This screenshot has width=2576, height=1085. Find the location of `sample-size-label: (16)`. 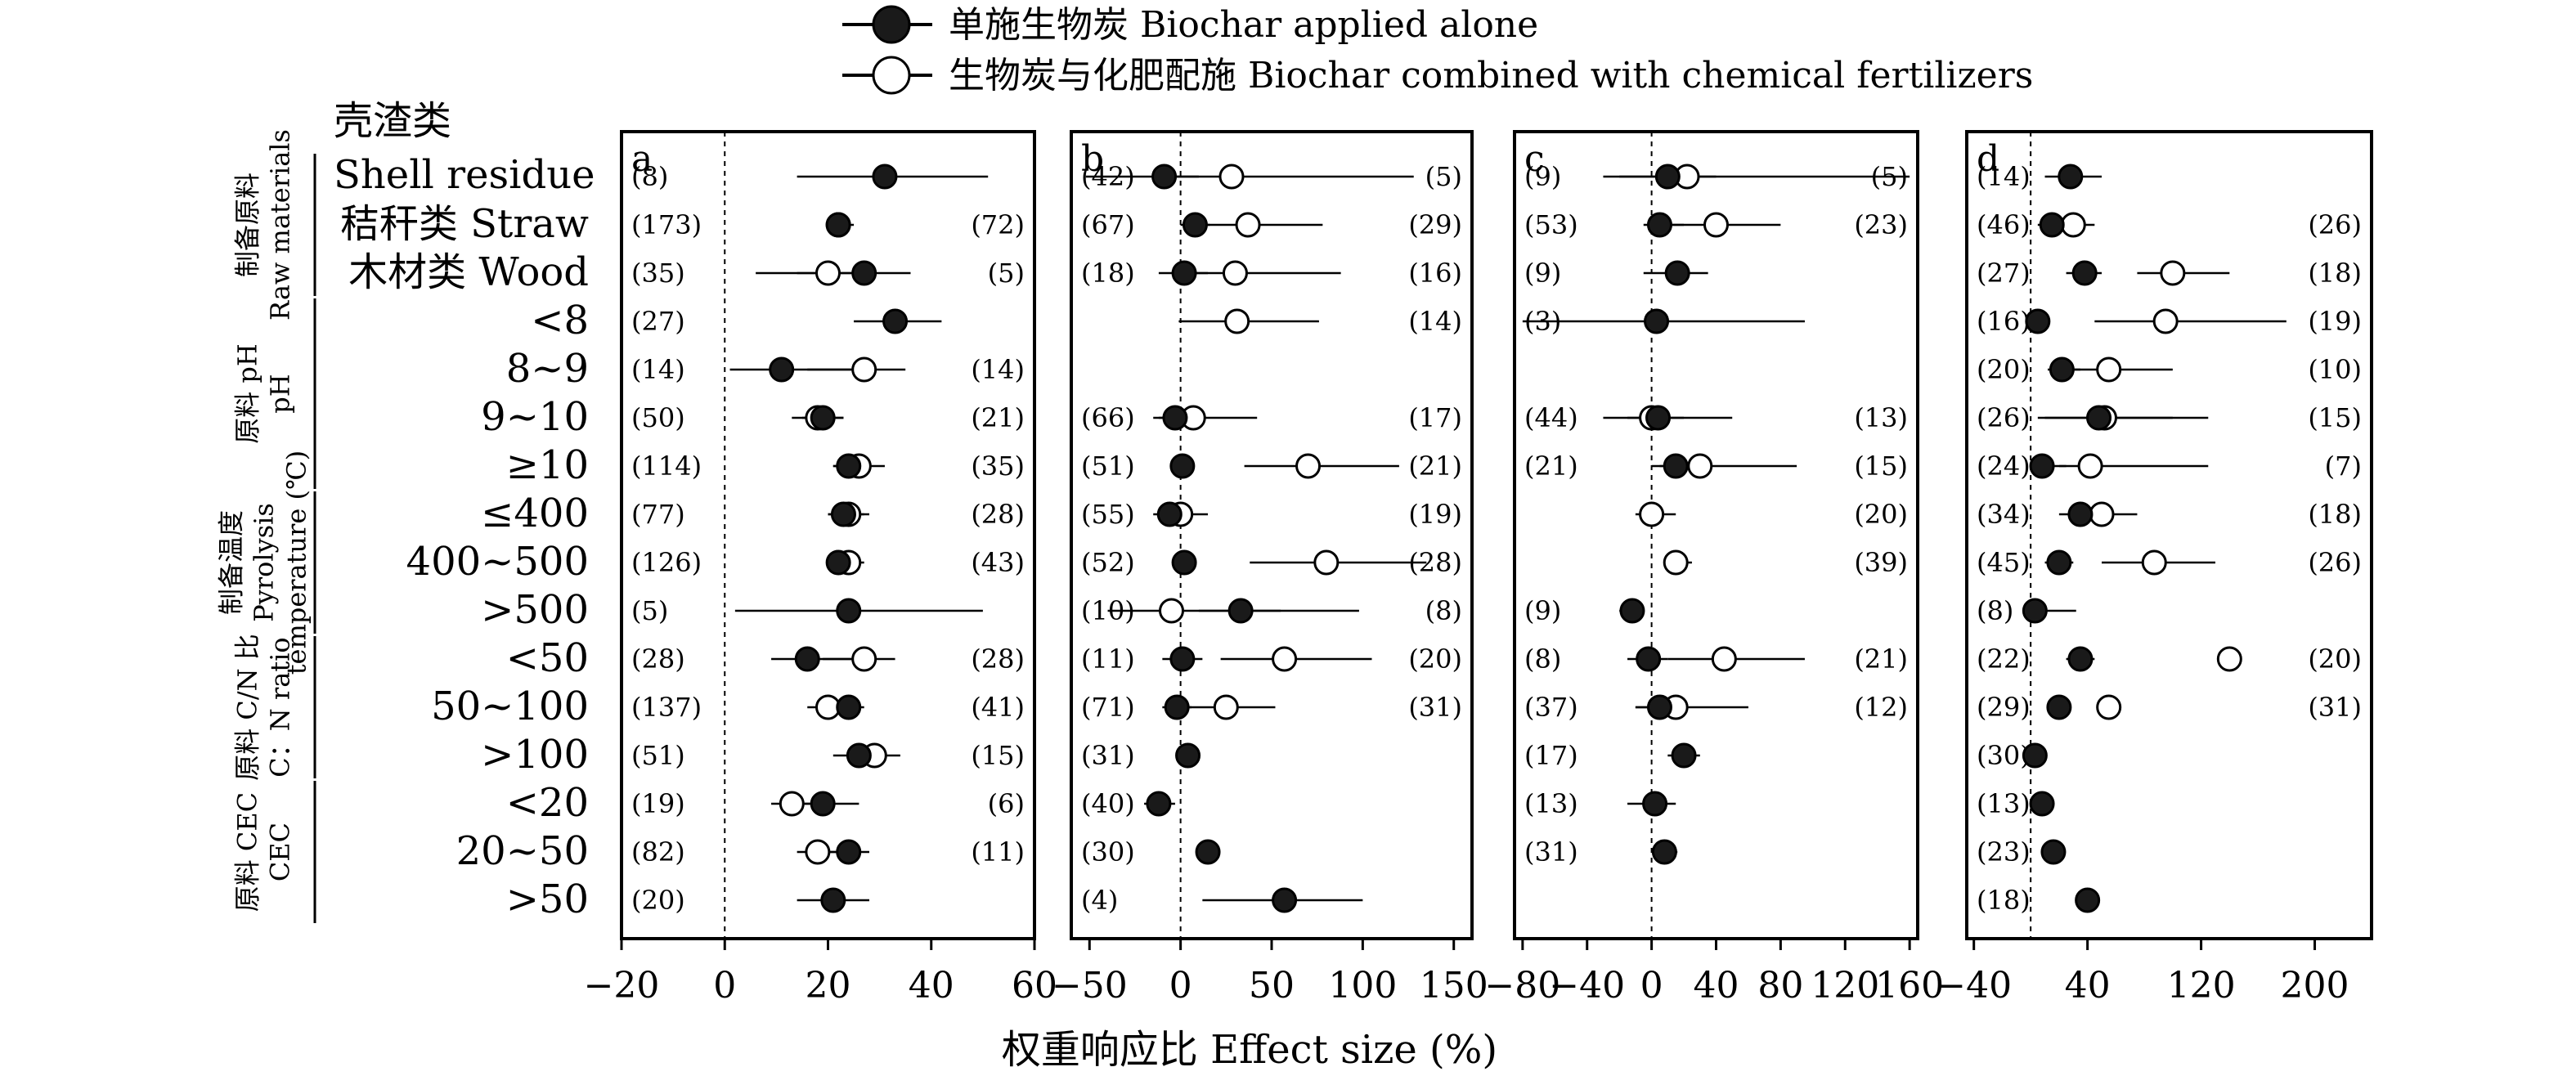

sample-size-label: (16) is located at coordinates (1435, 273).